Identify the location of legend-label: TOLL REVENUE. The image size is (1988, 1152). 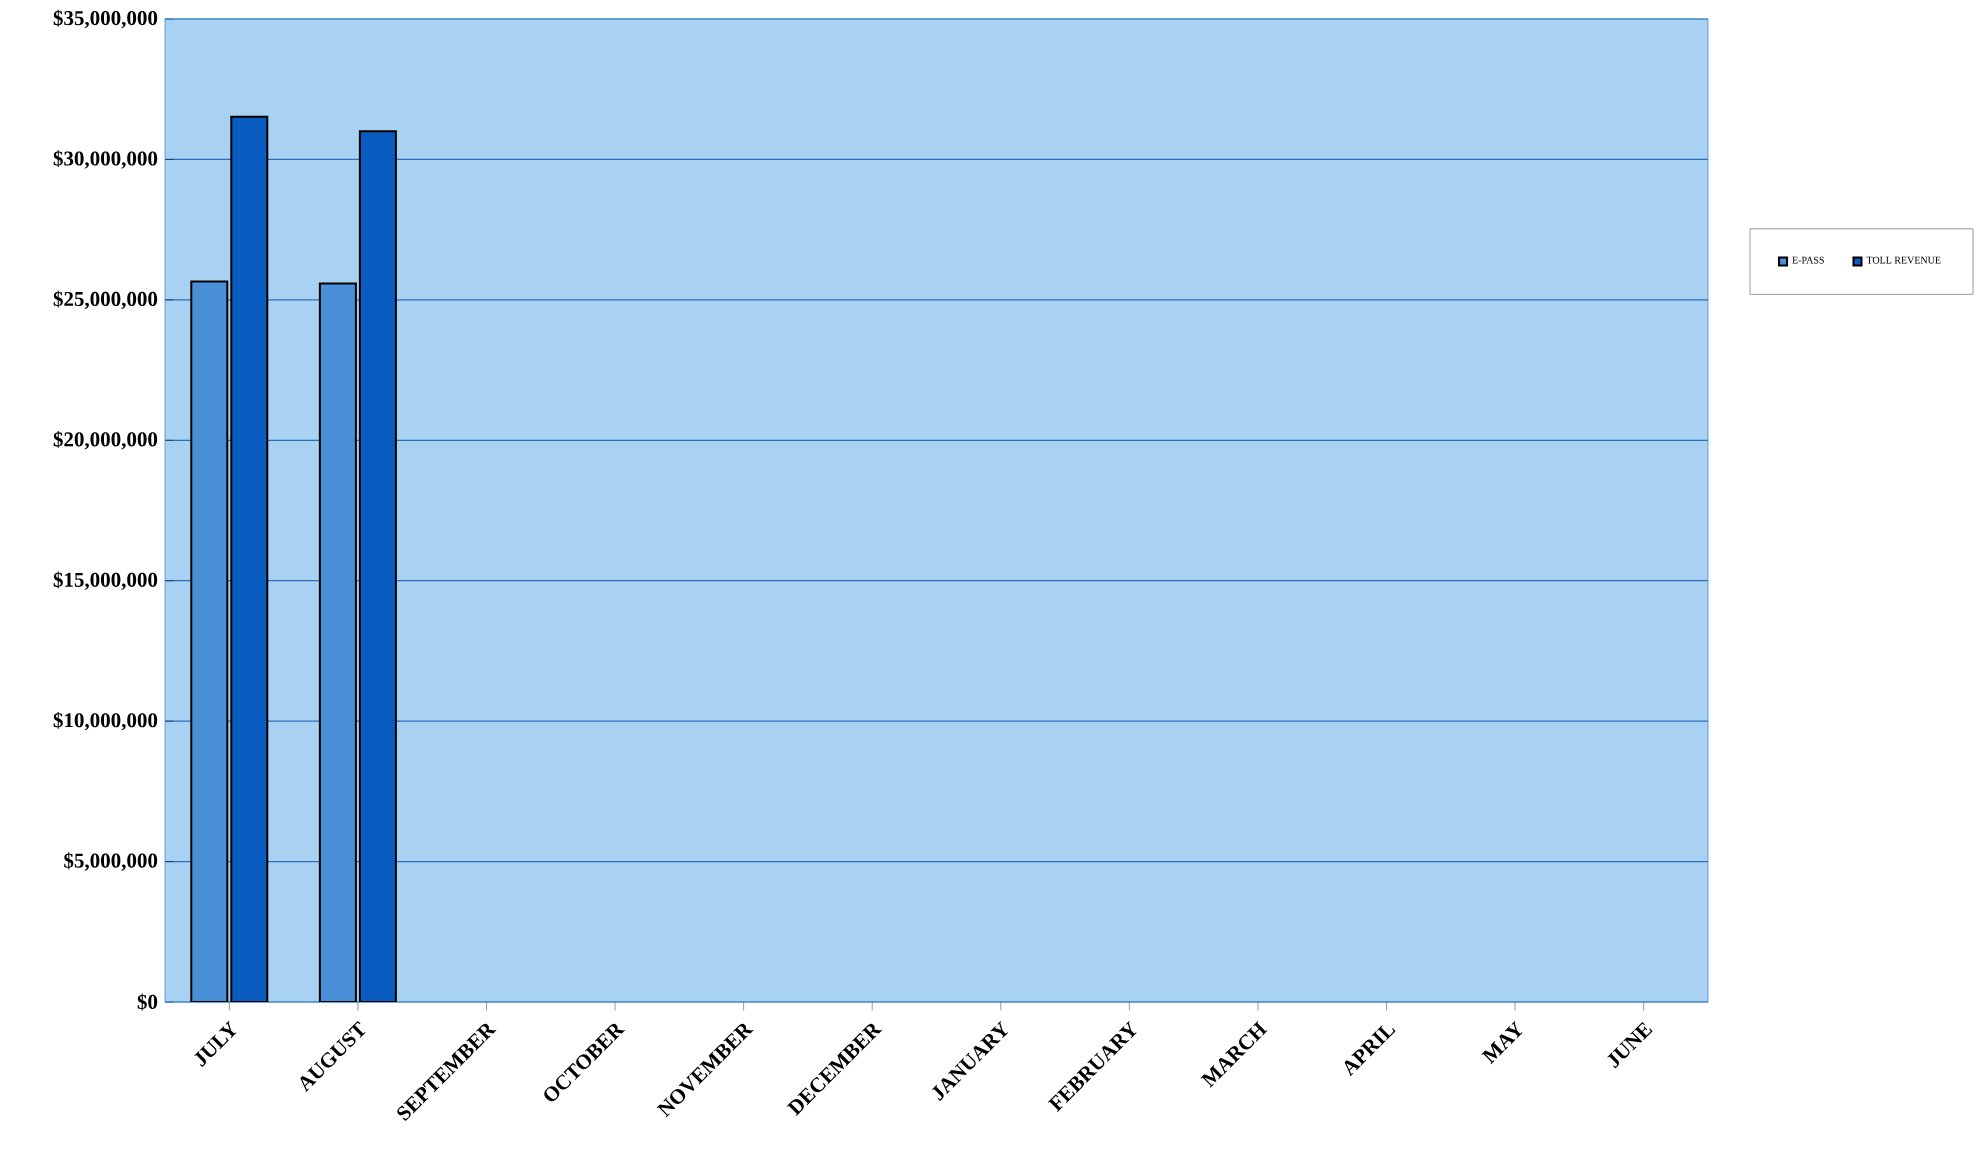
(1903, 260).